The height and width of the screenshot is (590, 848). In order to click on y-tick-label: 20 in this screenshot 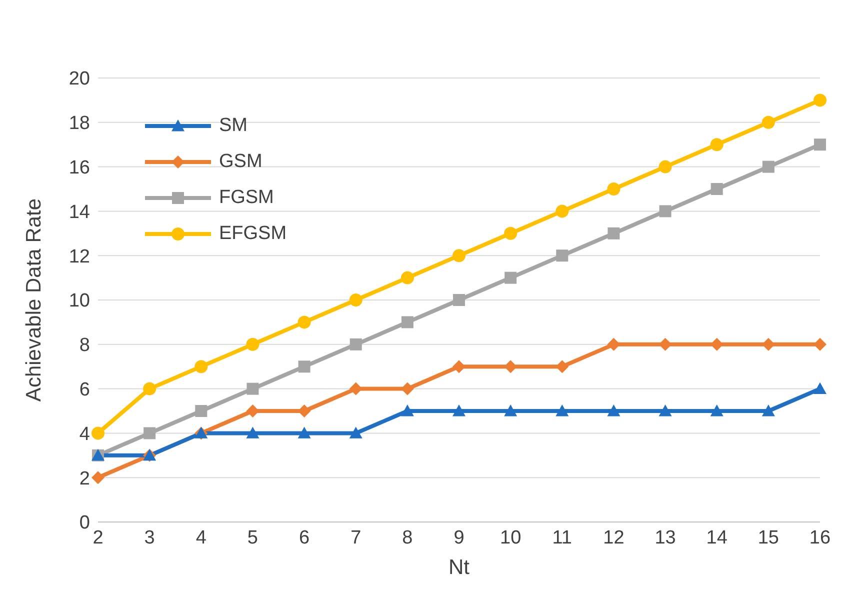, I will do `click(79, 79)`.